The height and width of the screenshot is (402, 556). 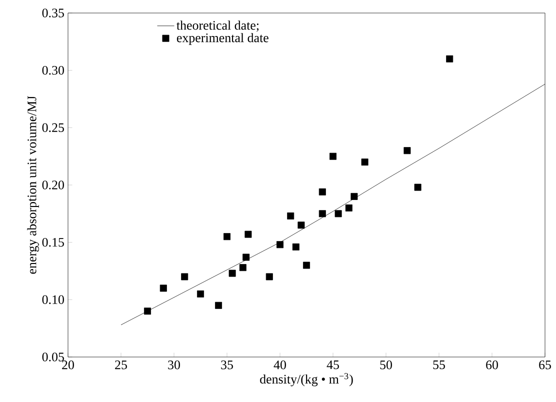 What do you see at coordinates (53, 357) in the screenshot?
I see `y-tick-label: 0.05` at bounding box center [53, 357].